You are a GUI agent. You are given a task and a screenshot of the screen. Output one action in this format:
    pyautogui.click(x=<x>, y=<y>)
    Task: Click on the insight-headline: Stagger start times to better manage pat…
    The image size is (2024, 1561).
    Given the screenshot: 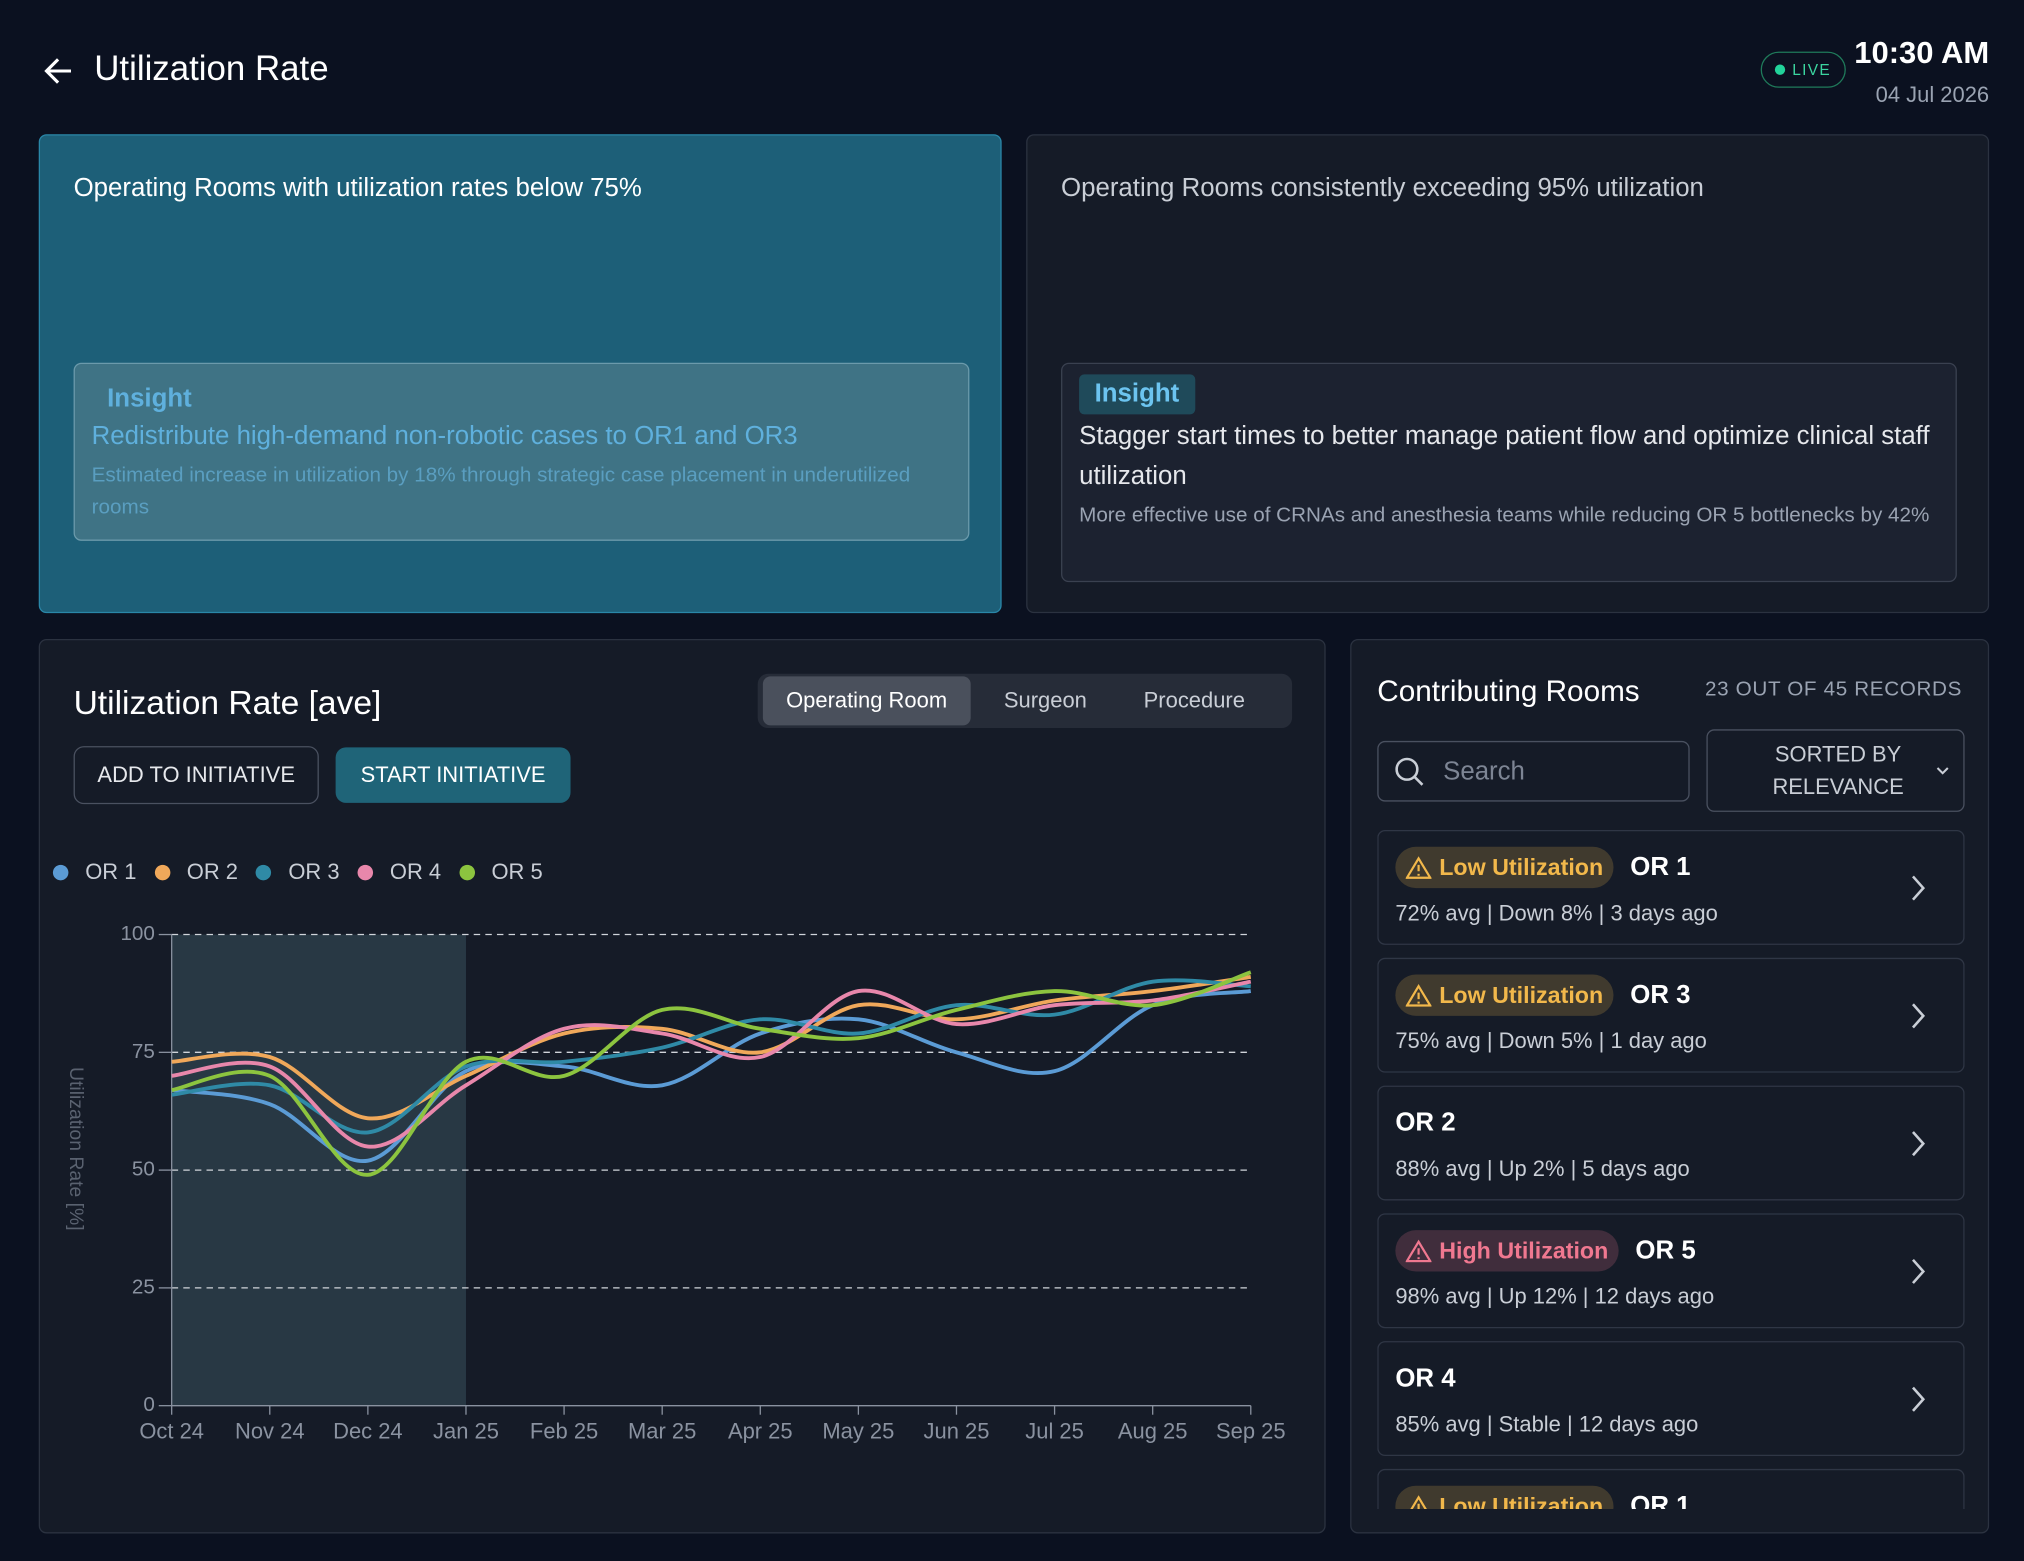 What is the action you would take?
    pyautogui.click(x=1504, y=456)
    